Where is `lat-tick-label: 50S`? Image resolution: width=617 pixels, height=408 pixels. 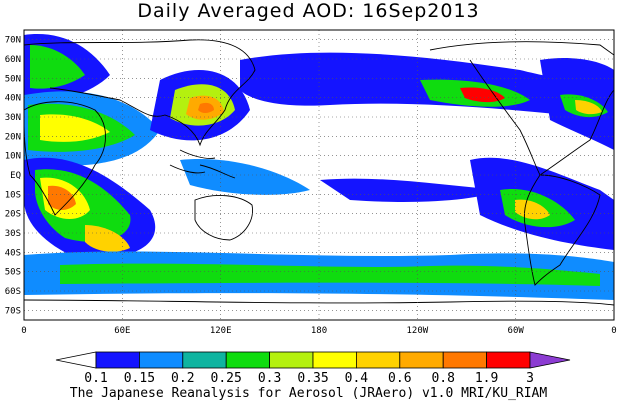
lat-tick-label: 50S is located at coordinates (13, 273).